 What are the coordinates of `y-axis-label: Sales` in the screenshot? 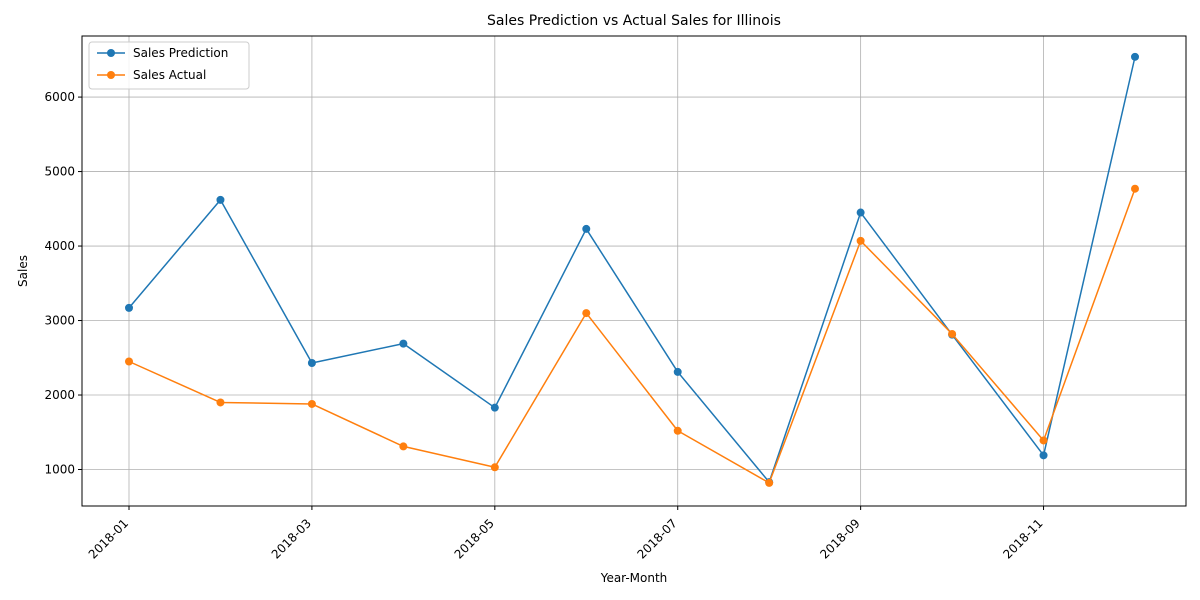 It's located at (23, 271).